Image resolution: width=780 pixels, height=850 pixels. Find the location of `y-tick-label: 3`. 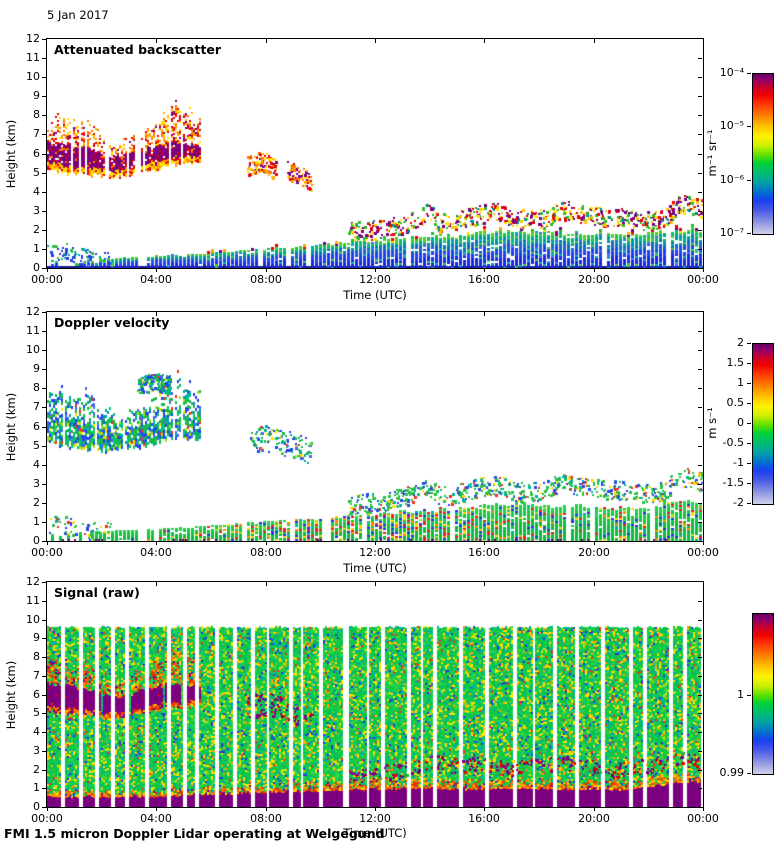

y-tick-label: 3 is located at coordinates (36, 483).